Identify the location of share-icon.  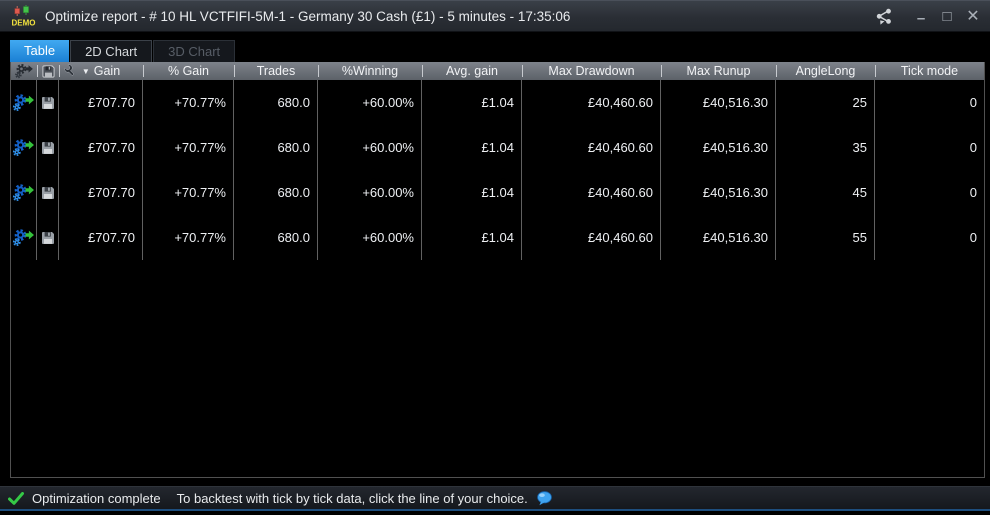
(885, 16).